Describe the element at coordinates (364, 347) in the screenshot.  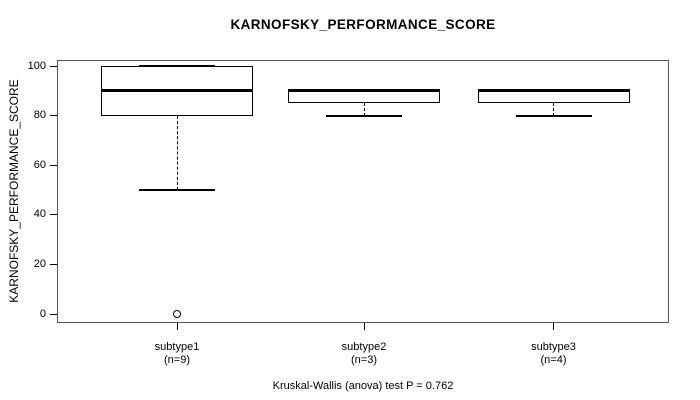
I see `group-label-name: subtype2` at that location.